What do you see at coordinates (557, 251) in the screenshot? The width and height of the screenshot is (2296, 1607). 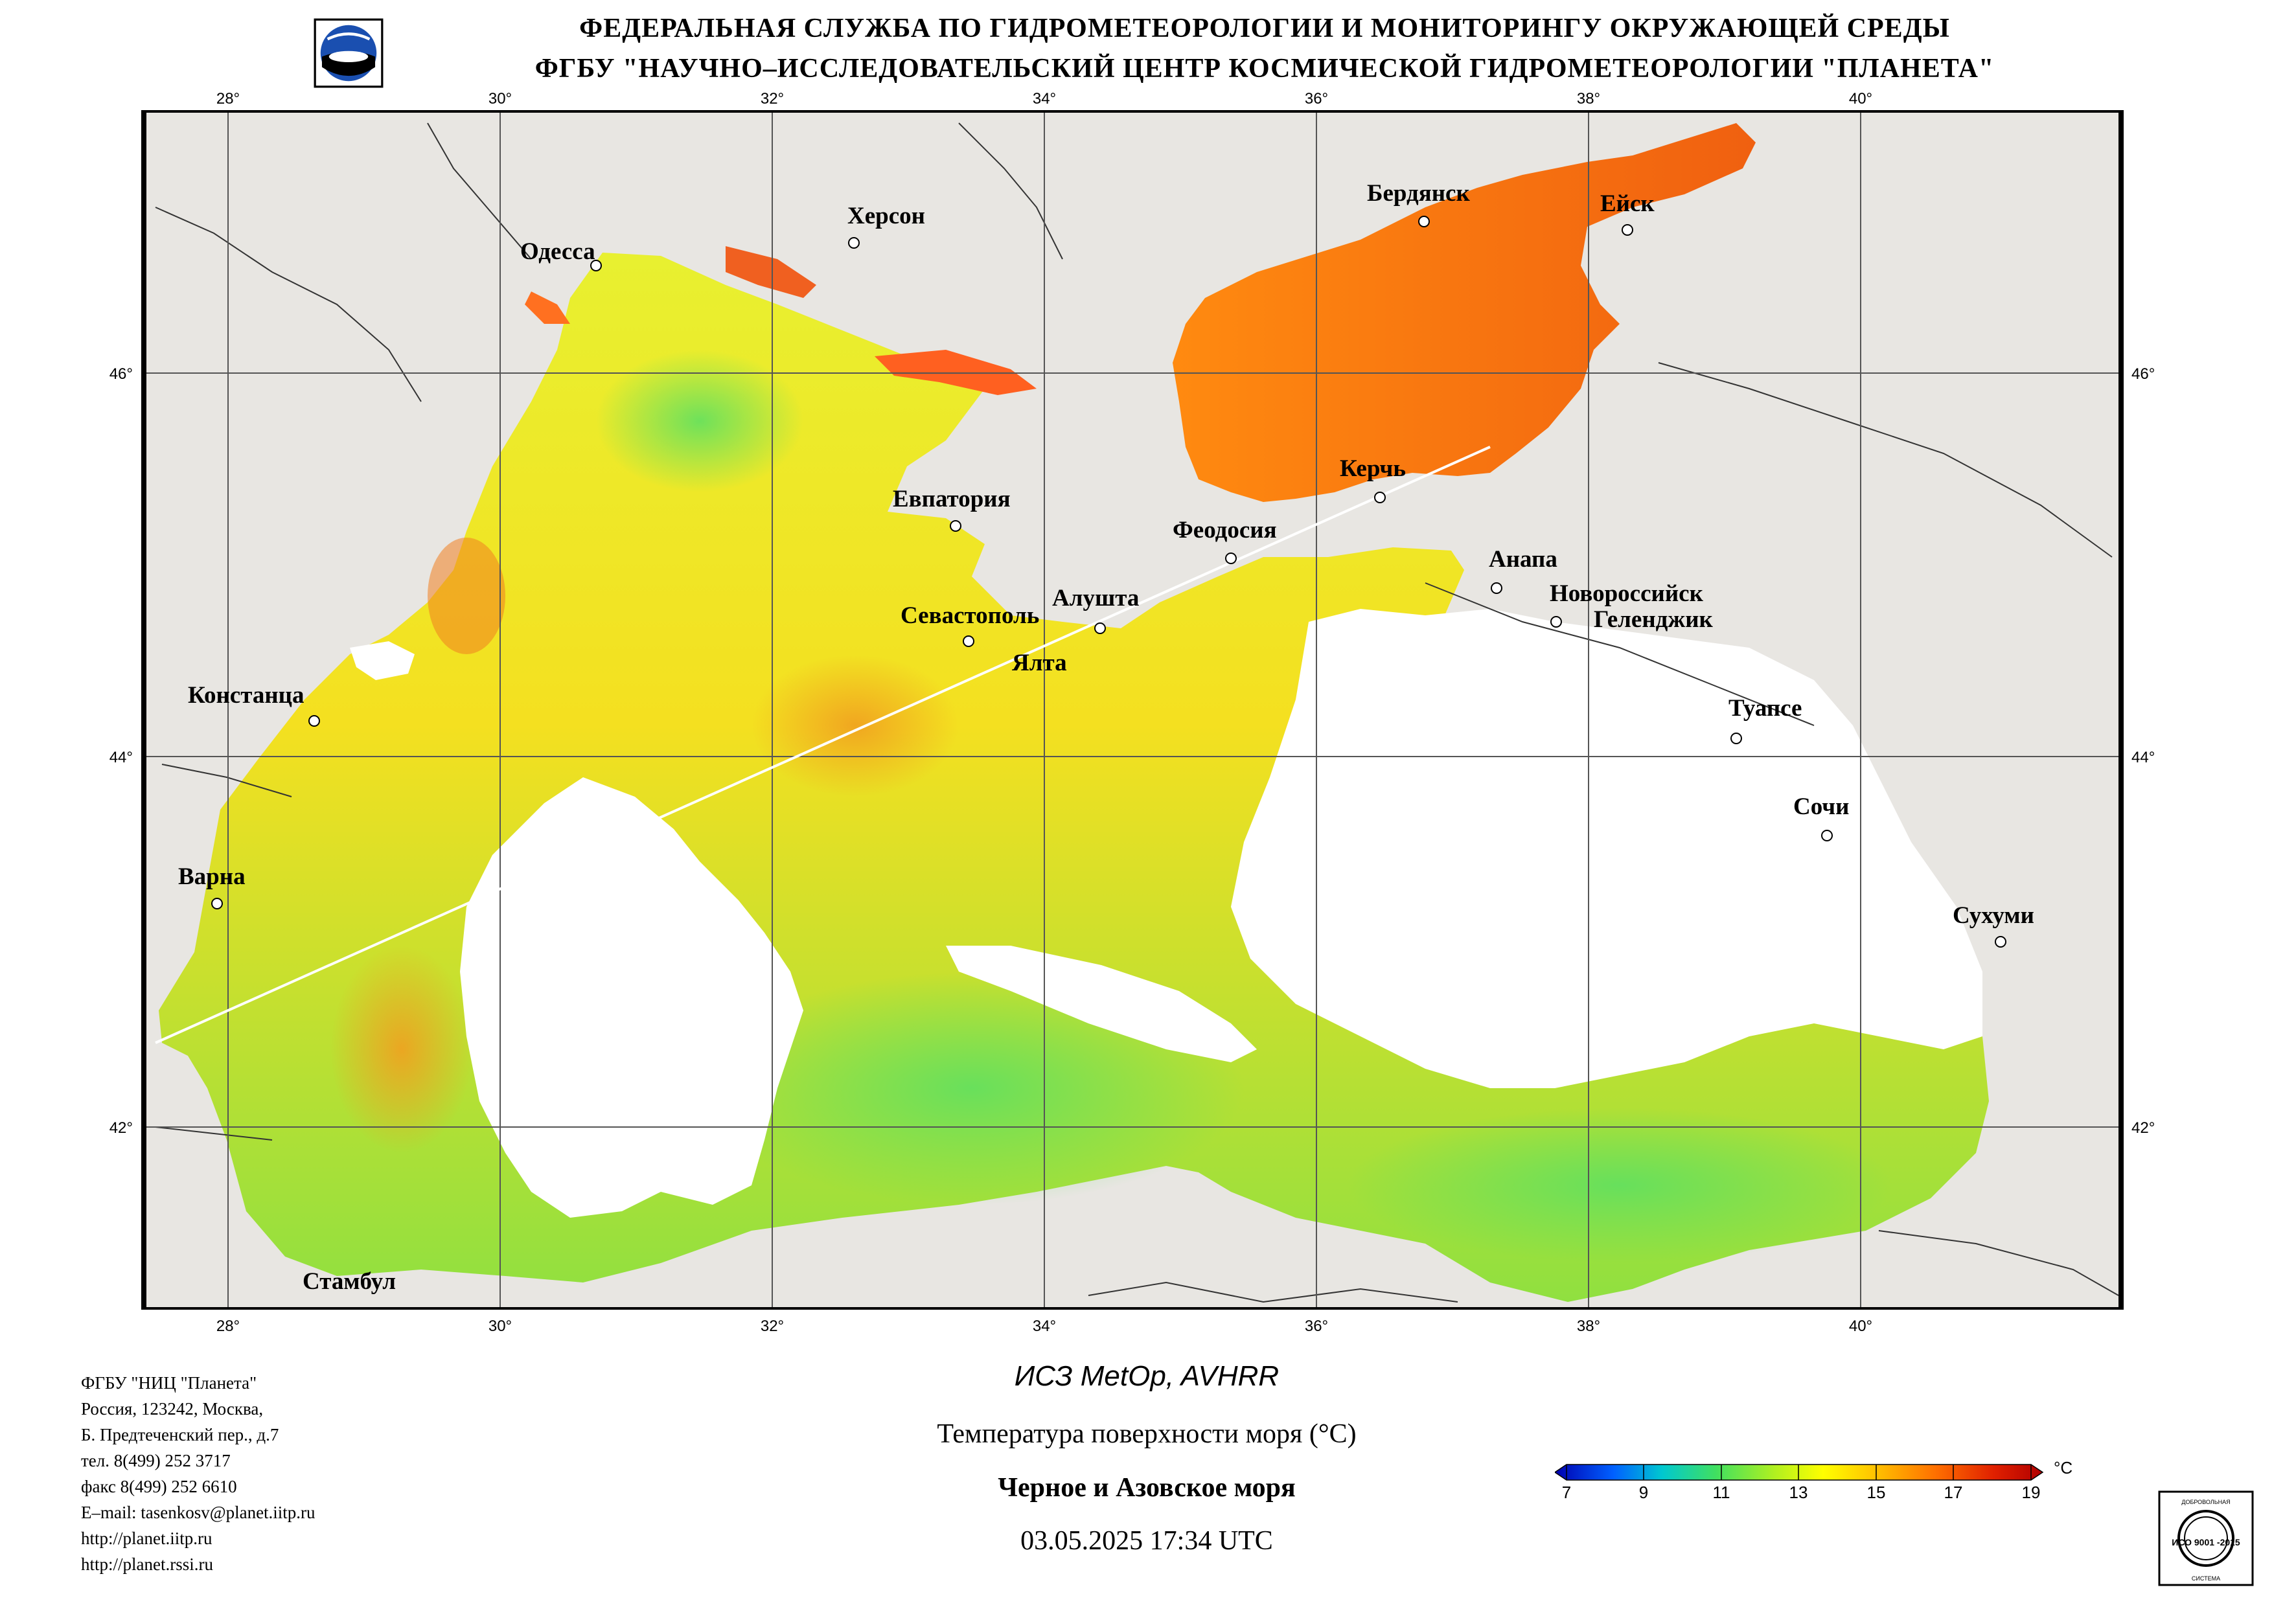 I see `city-label-odessa: Одесса` at bounding box center [557, 251].